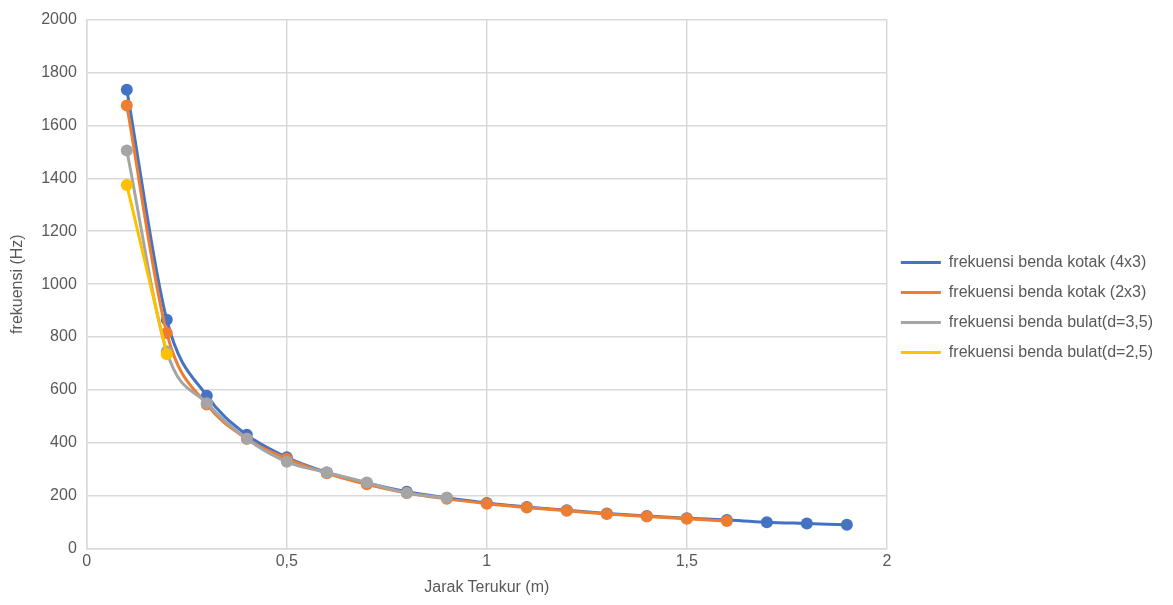 The width and height of the screenshot is (1173, 605). I want to click on y-tick-label: 1000, so click(59, 283).